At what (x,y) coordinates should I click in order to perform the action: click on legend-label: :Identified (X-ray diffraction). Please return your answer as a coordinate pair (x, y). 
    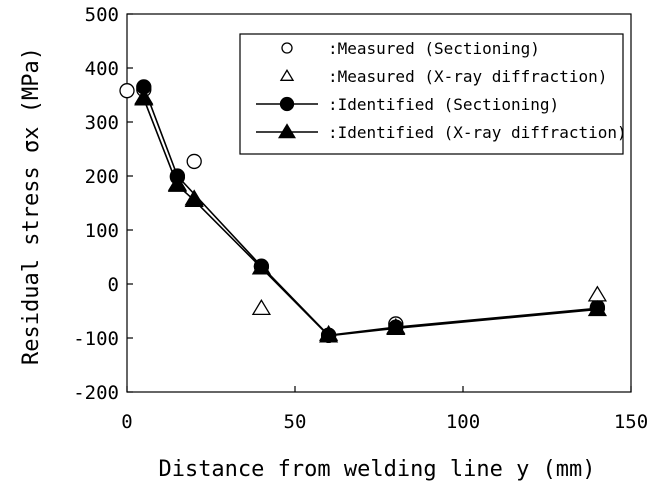
    Looking at the image, I should click on (477, 132).